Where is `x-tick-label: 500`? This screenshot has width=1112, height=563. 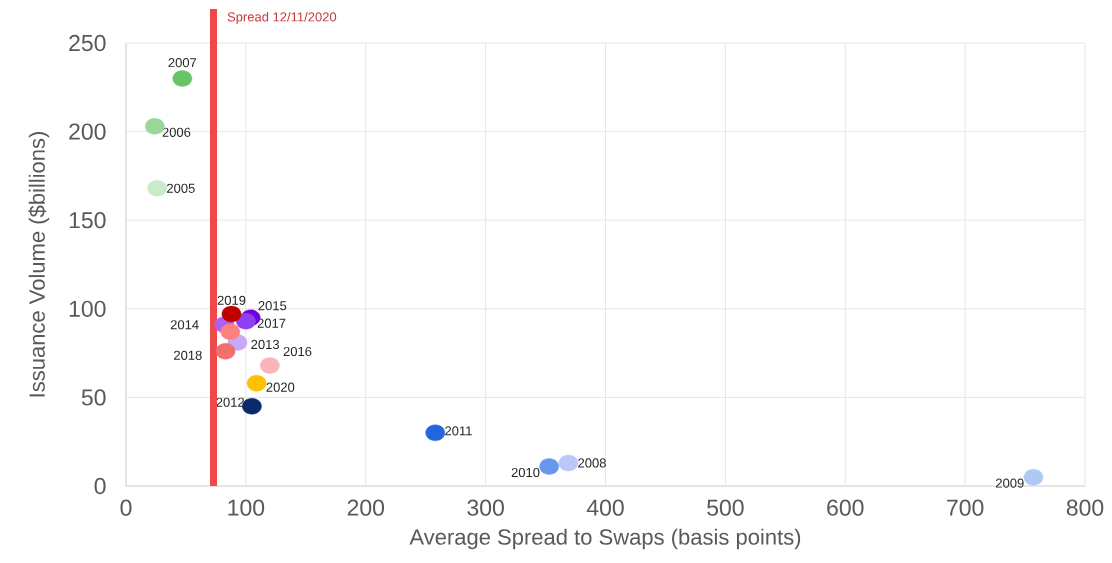 x-tick-label: 500 is located at coordinates (725, 507).